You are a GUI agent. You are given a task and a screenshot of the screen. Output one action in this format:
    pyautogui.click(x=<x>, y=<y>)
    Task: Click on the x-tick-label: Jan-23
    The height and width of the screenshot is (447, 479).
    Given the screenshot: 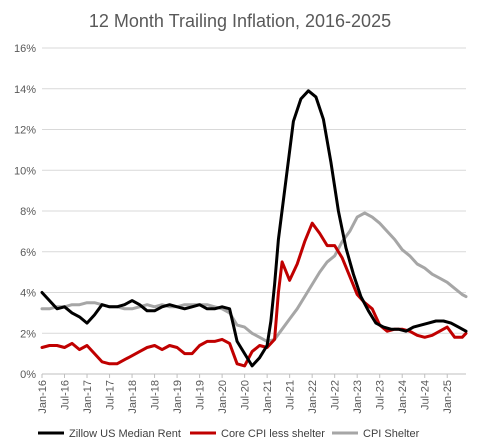 What is the action you would take?
    pyautogui.click(x=358, y=397)
    